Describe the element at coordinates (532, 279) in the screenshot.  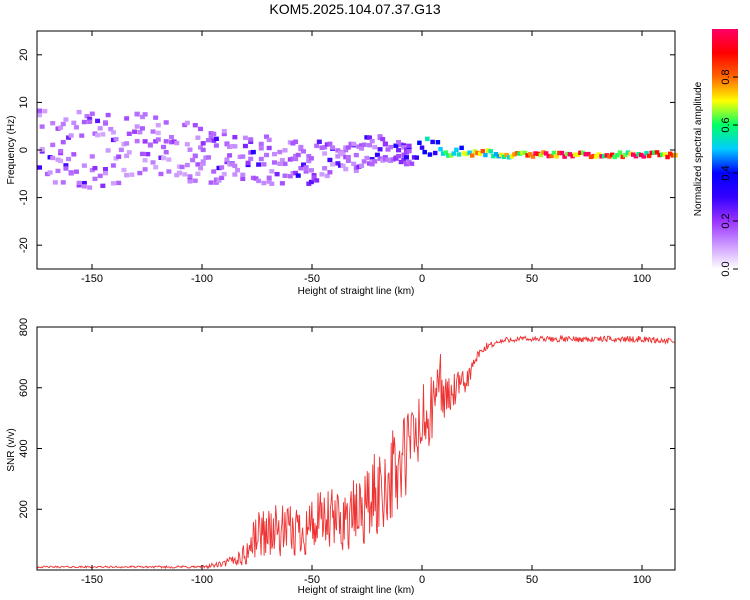
I see `spectrogram-x-tick-label: 50` at that location.